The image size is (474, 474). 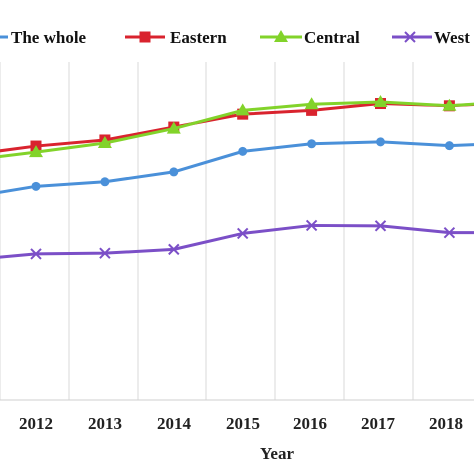 I want to click on x-tick-label: 2018, so click(x=446, y=423).